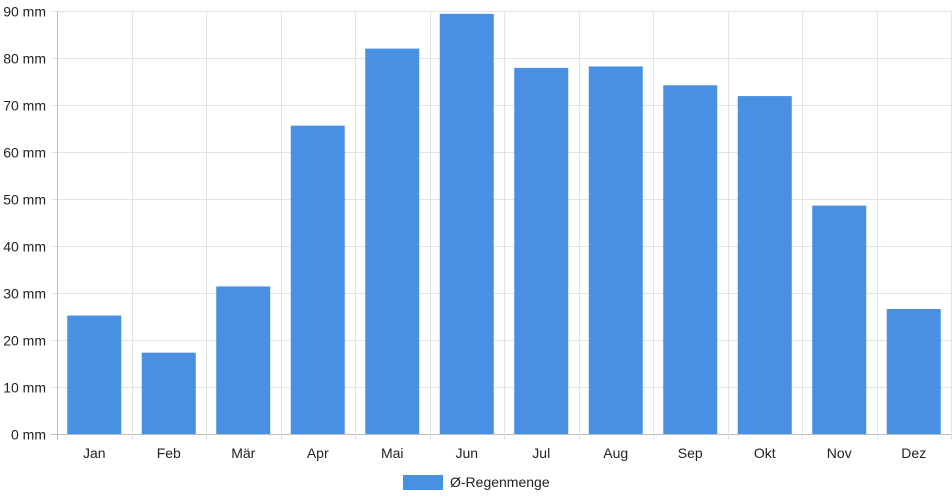  Describe the element at coordinates (839, 453) in the screenshot. I see `x-tick-label: Nov` at that location.